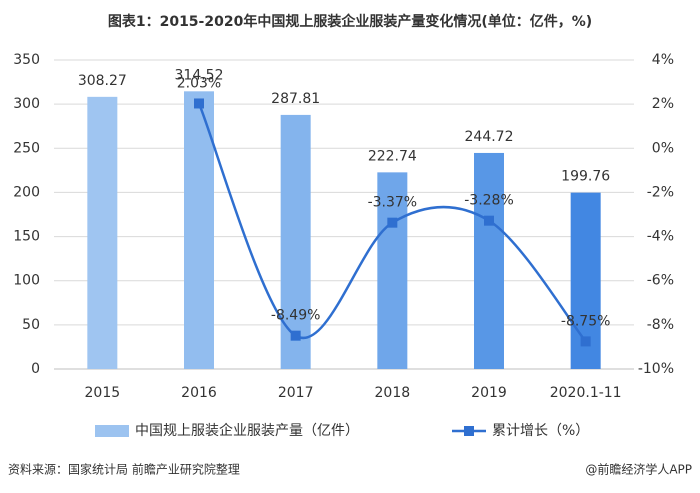  I want to click on x-tick-label: 2016, so click(199, 393).